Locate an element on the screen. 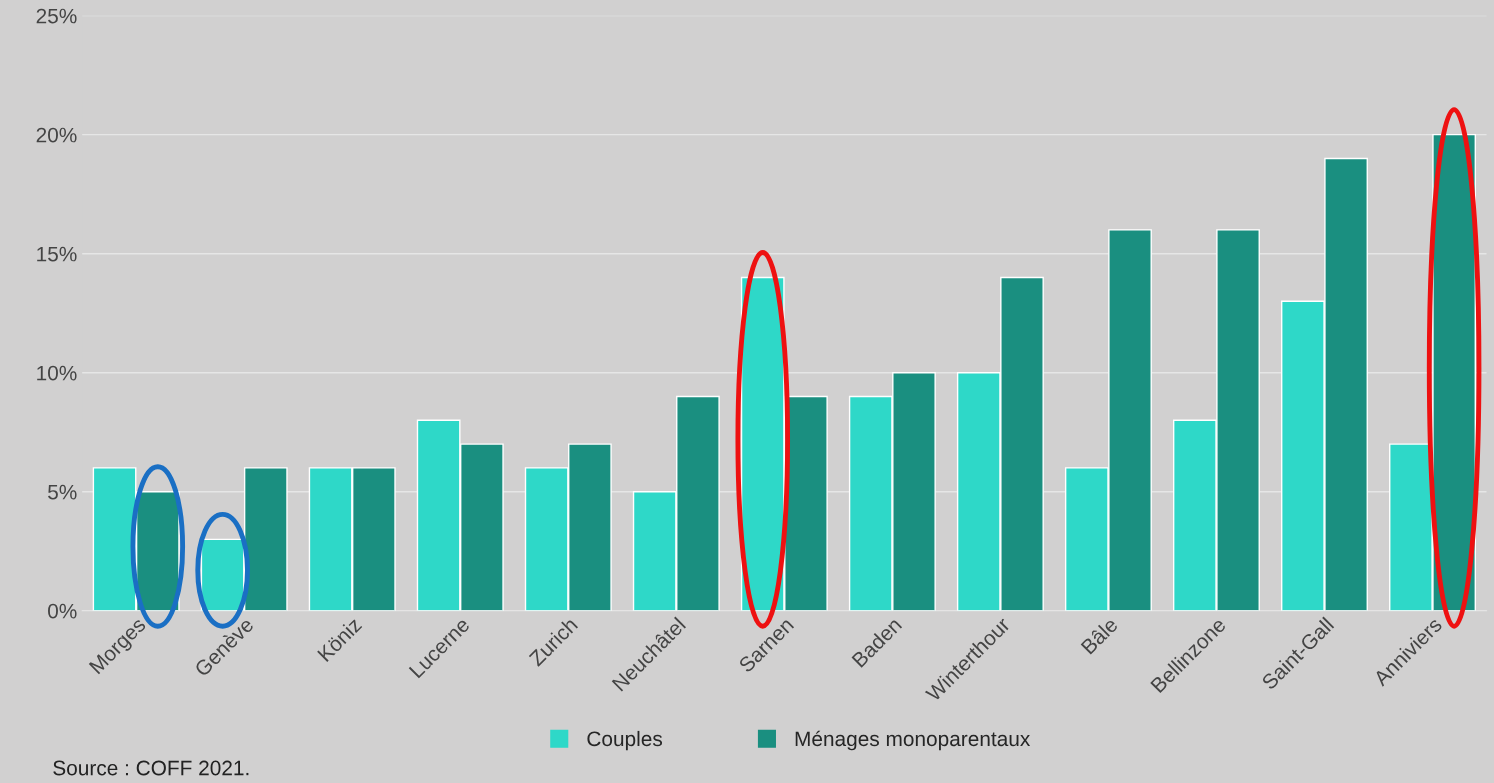  legend-label: Couples is located at coordinates (625, 740).